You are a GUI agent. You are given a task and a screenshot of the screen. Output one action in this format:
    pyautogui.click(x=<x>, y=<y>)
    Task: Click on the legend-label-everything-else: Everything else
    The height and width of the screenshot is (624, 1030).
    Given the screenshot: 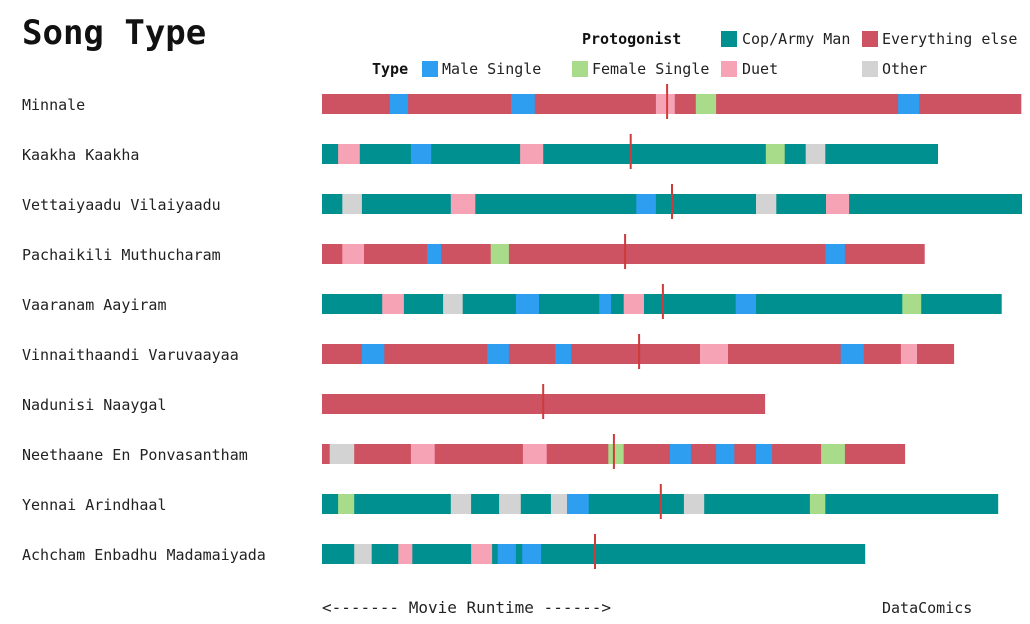 What is the action you would take?
    pyautogui.click(x=949, y=39)
    